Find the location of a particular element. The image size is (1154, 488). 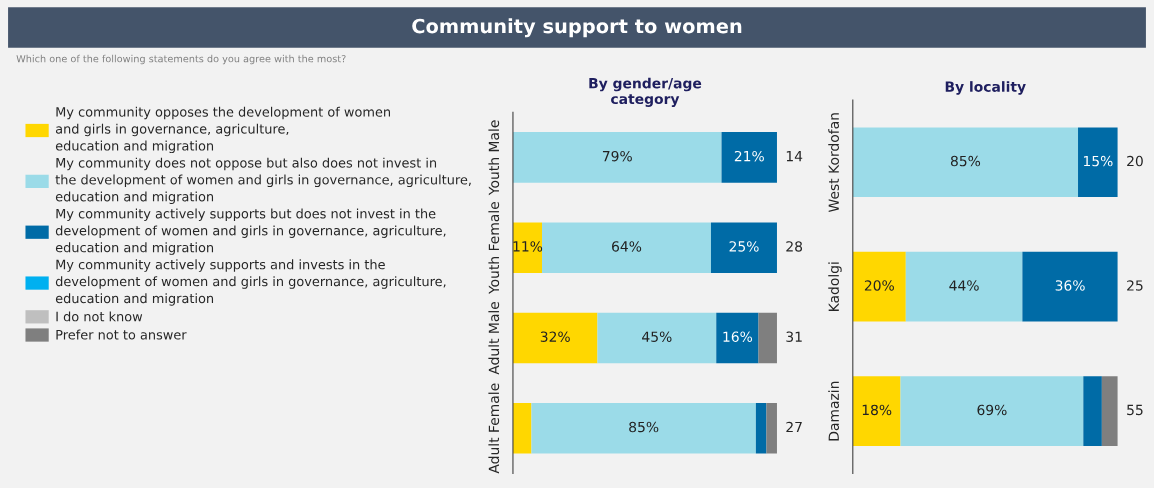

text: 28 is located at coordinates (794, 246).